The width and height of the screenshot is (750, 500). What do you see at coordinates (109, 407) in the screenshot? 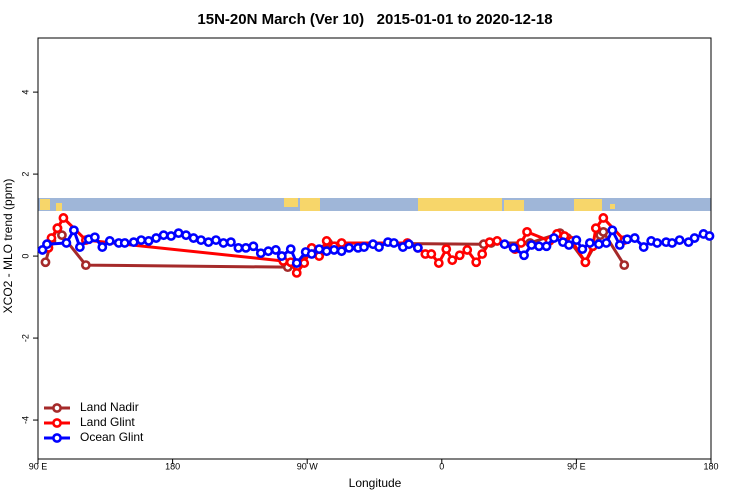
I see `legend-label: Land Nadir` at bounding box center [109, 407].